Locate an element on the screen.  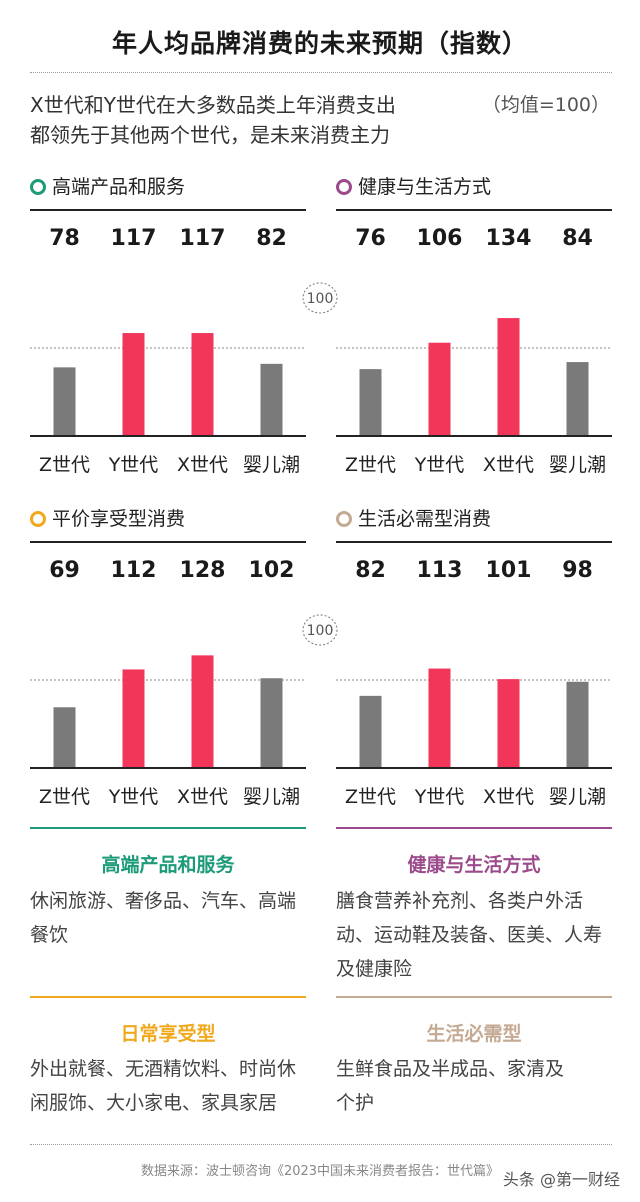
watermark: 头条 @第一财经 is located at coordinates (561, 1179).